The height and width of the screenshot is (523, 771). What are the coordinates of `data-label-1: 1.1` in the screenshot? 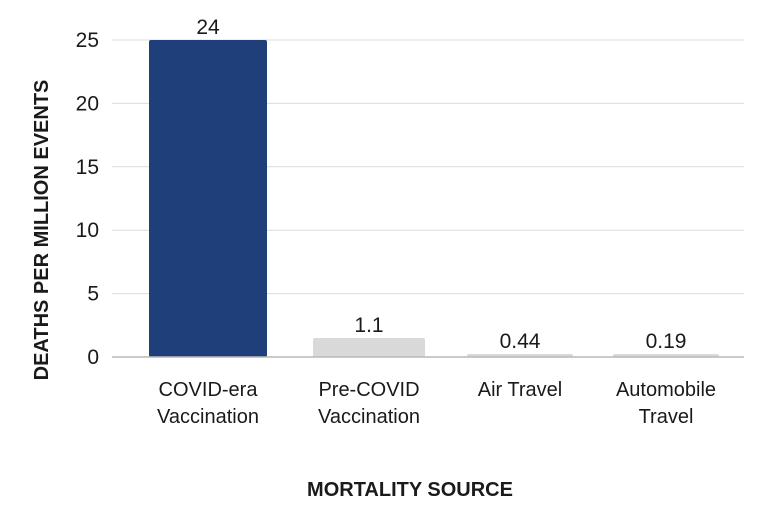 It's located at (368, 325).